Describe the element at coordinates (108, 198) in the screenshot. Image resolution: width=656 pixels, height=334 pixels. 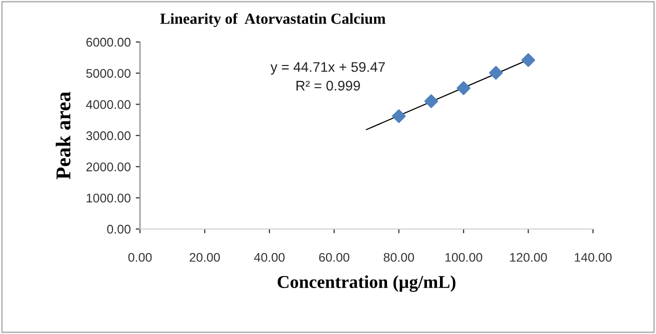
I see `y-tick-label: 1000.00` at that location.